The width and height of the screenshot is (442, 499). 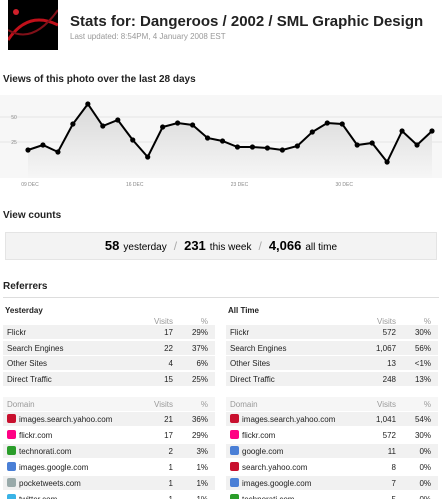 I want to click on count-value: 58, so click(x=112, y=245).